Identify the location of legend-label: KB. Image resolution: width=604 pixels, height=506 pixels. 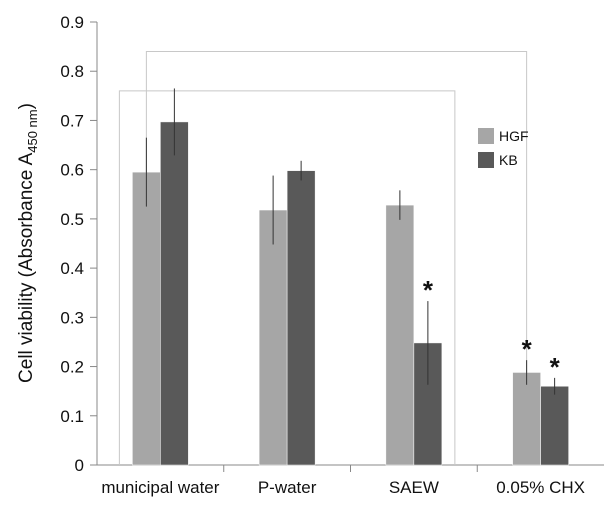
(508, 160).